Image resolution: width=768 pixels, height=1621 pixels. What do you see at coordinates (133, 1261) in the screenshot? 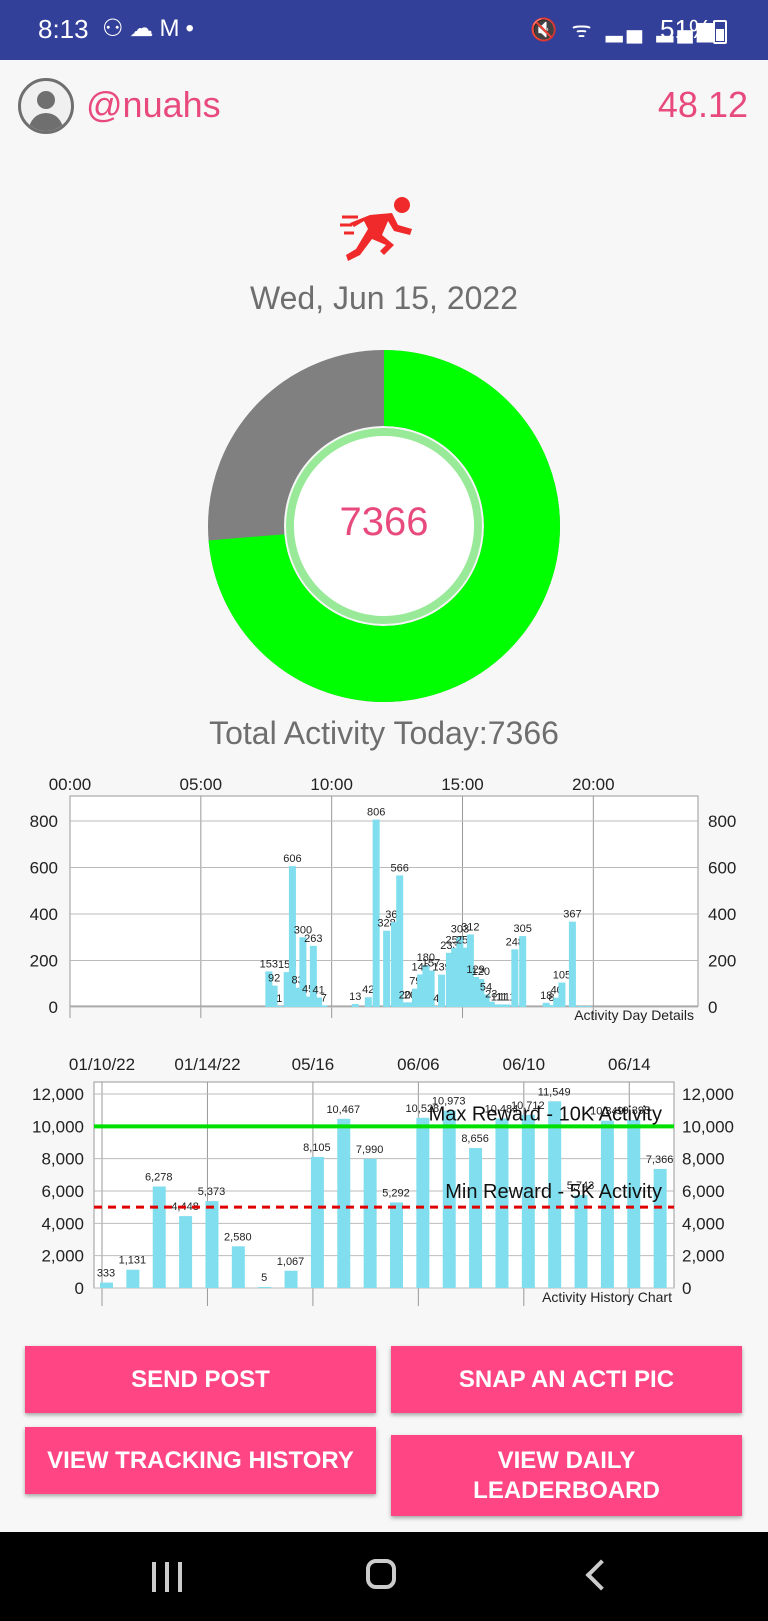
I see `history-bar-label: 1,131` at bounding box center [133, 1261].